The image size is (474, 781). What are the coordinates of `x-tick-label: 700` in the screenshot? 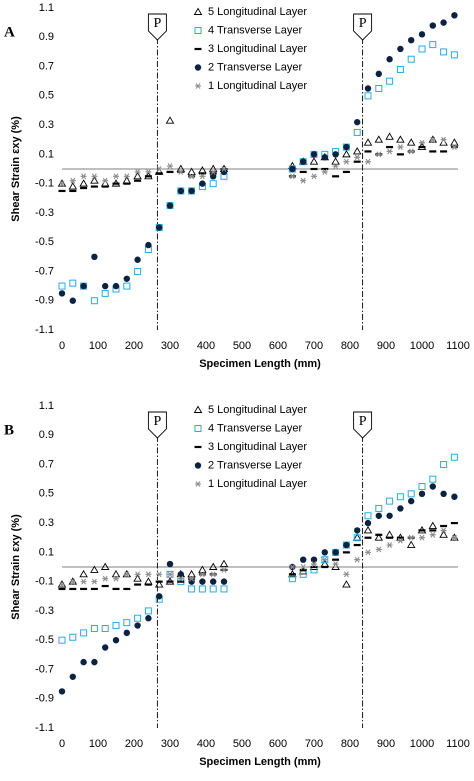 It's located at (314, 346).